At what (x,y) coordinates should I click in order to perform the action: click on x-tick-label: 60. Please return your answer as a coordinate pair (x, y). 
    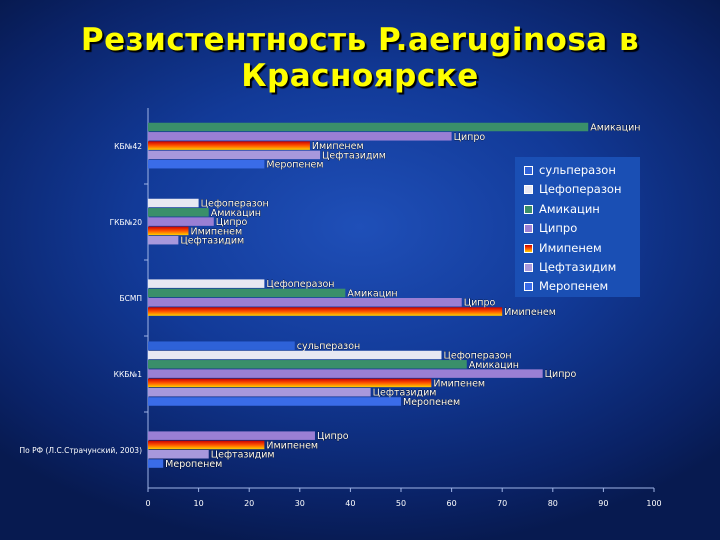
    Looking at the image, I should click on (452, 503).